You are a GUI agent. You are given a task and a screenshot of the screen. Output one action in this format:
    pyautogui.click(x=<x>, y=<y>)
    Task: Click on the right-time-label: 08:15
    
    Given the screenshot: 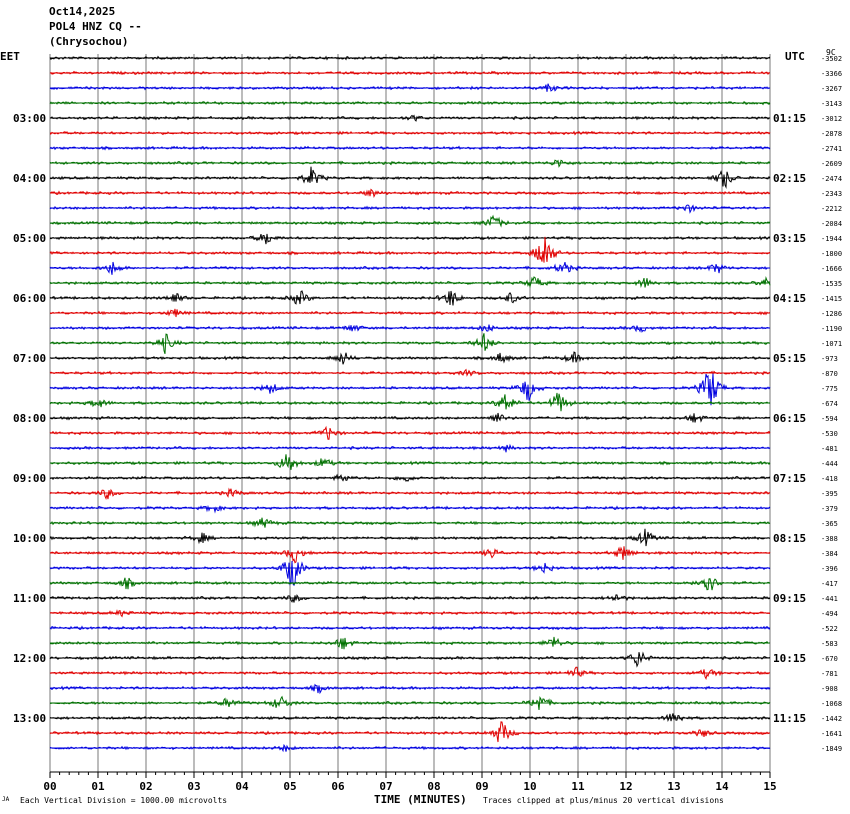 What is the action you would take?
    pyautogui.click(x=789, y=538)
    